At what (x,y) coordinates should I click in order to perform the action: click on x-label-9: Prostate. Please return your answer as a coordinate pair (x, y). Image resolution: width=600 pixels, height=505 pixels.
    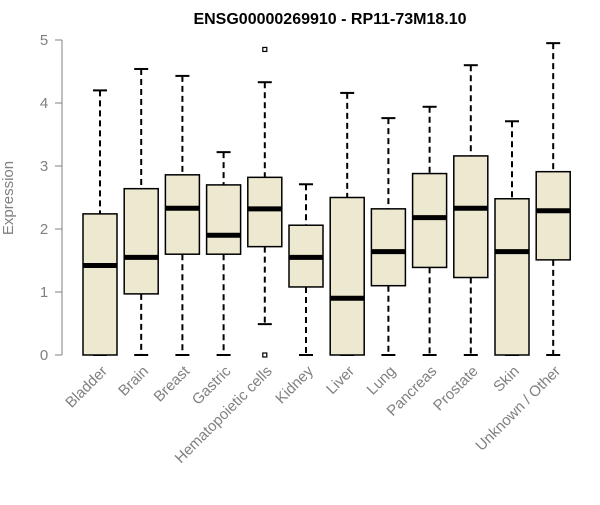
    Looking at the image, I should click on (456, 389).